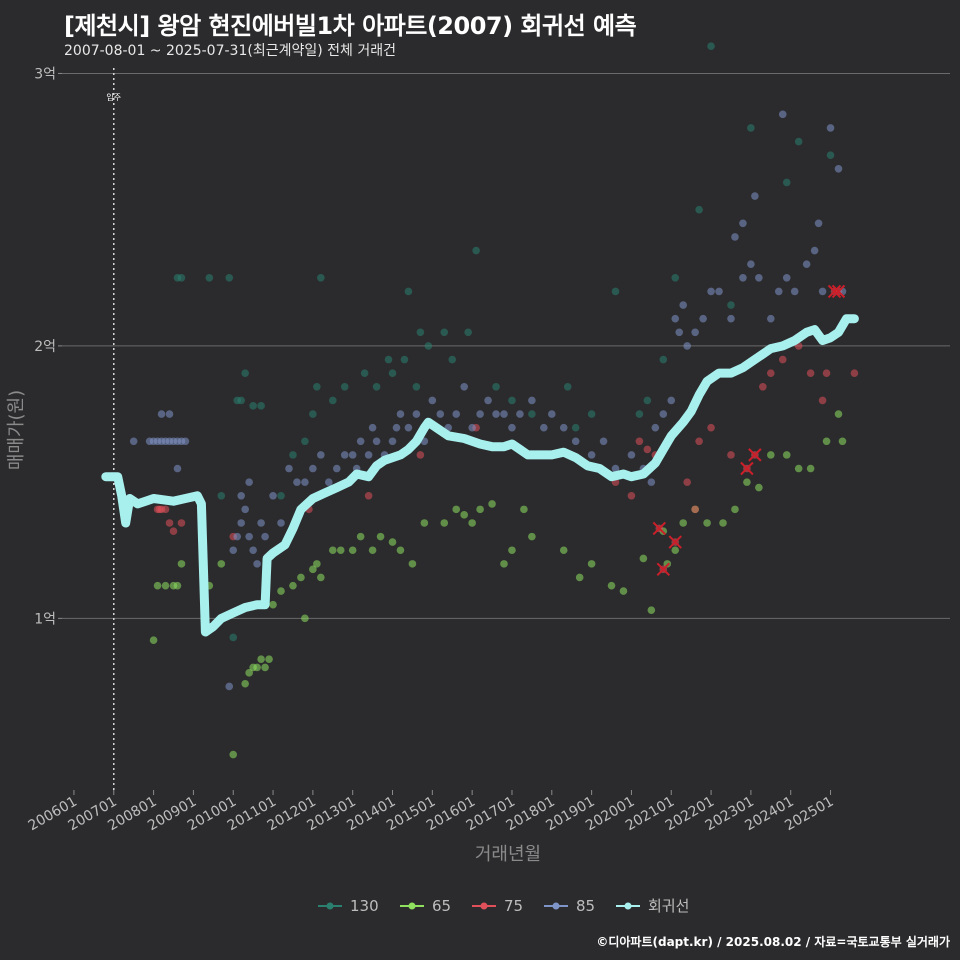 This screenshot has height=960, width=960. I want to click on legend-item-회귀선: 회귀선, so click(652, 906).